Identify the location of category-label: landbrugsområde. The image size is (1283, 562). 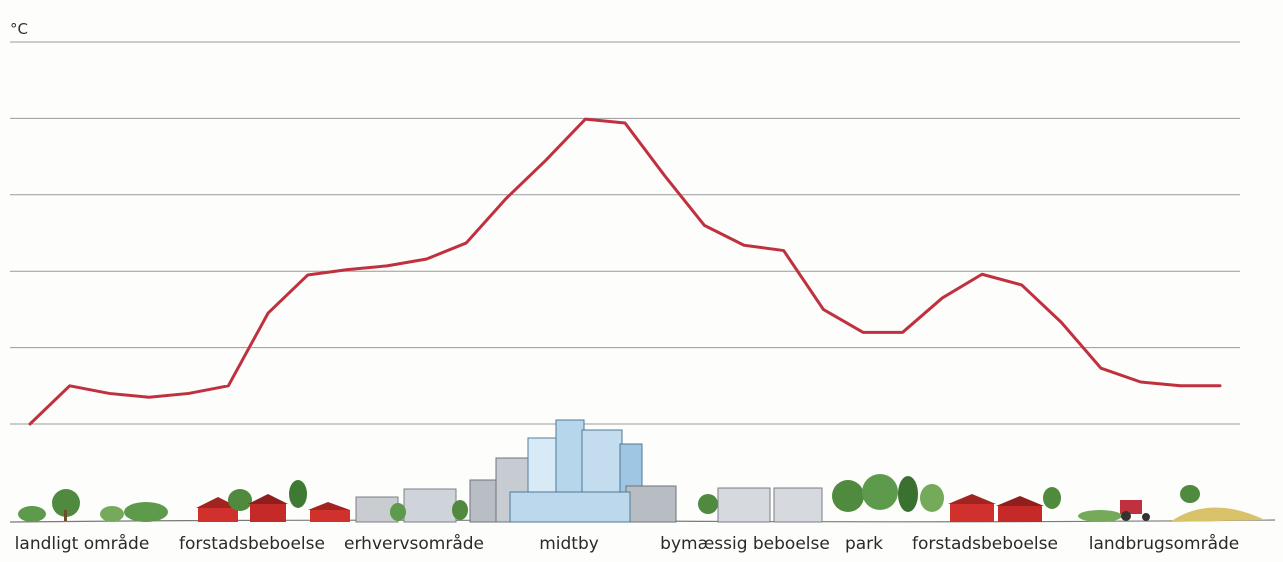
(1164, 544).